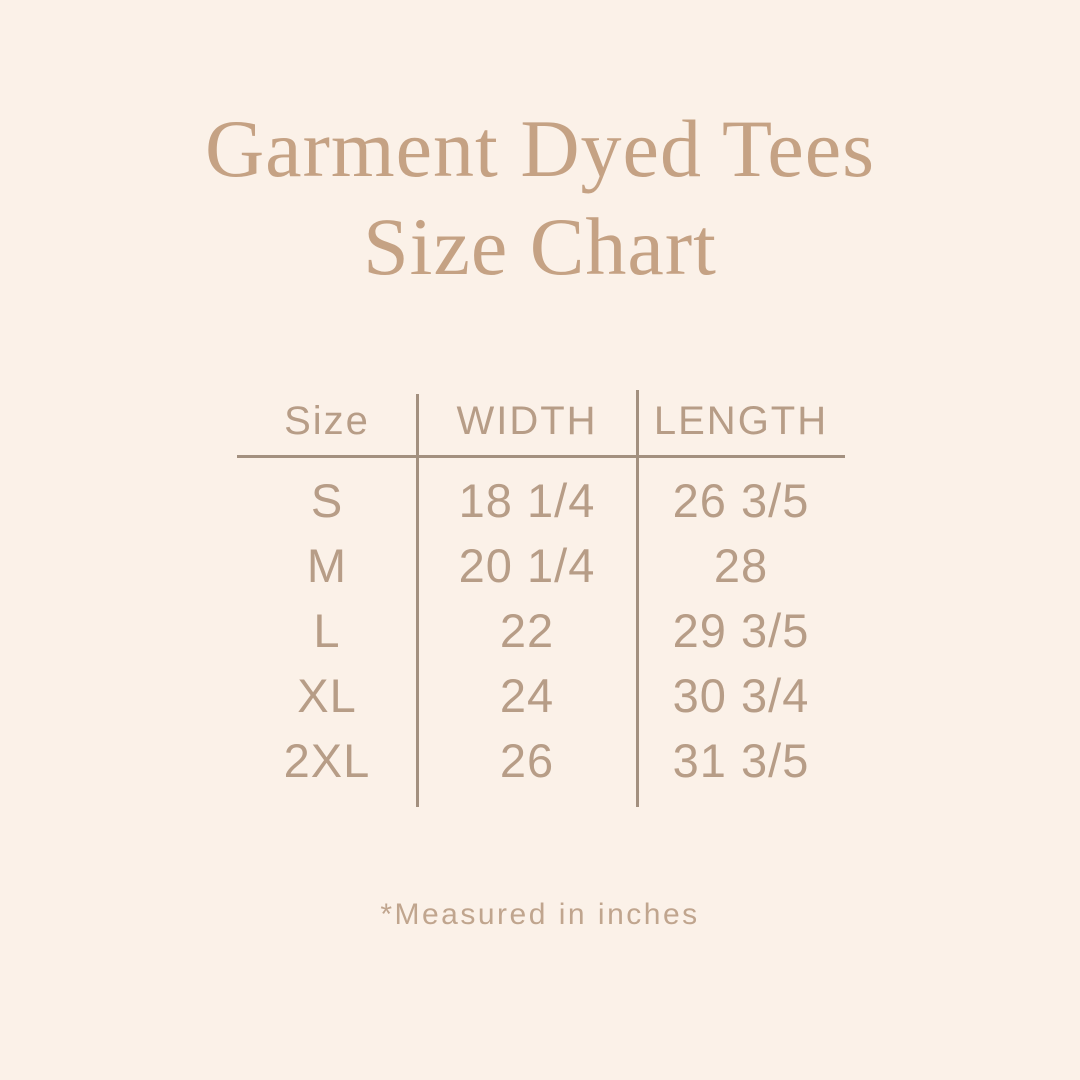 The image size is (1080, 1080). Describe the element at coordinates (540, 246) in the screenshot. I see `title-line-2: Size Chart` at that location.